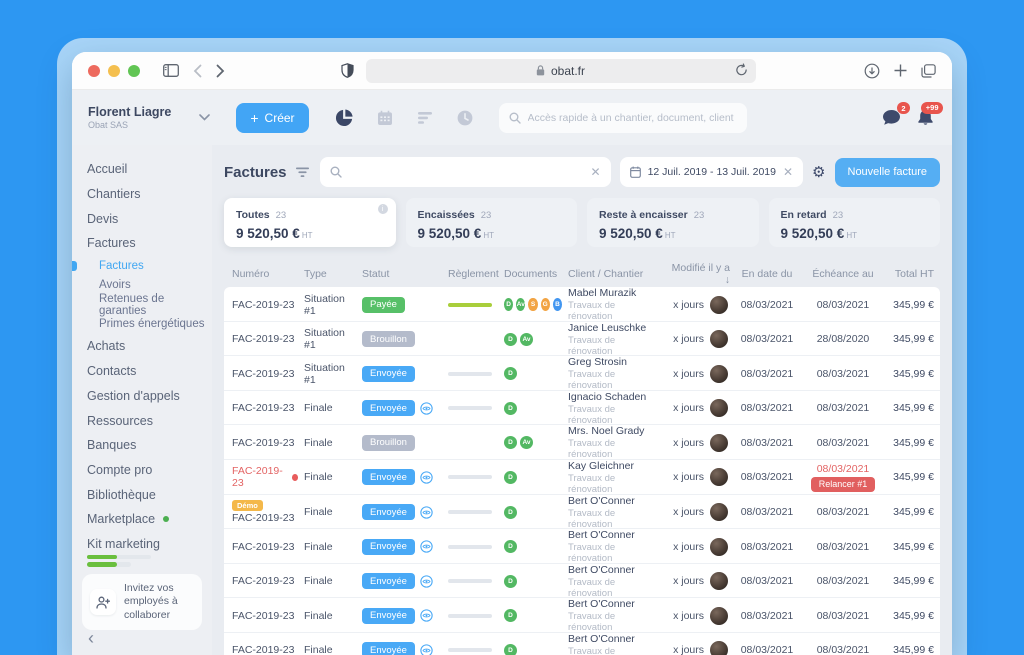  Describe the element at coordinates (134, 70) in the screenshot. I see `zoom-window-button` at that location.